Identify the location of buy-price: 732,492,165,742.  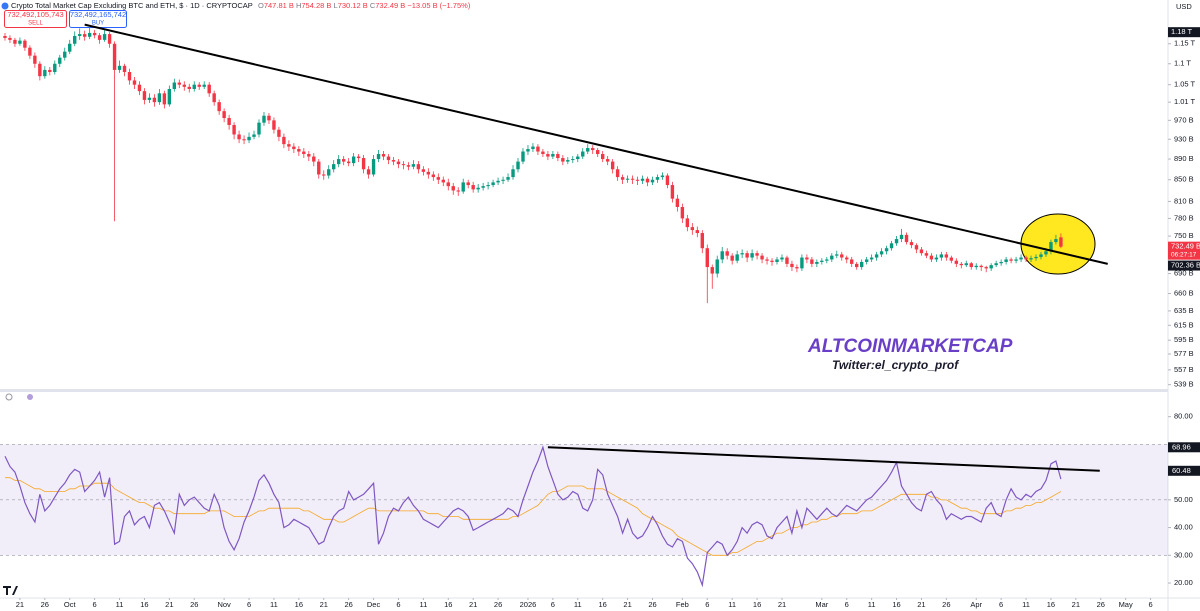
(98, 14).